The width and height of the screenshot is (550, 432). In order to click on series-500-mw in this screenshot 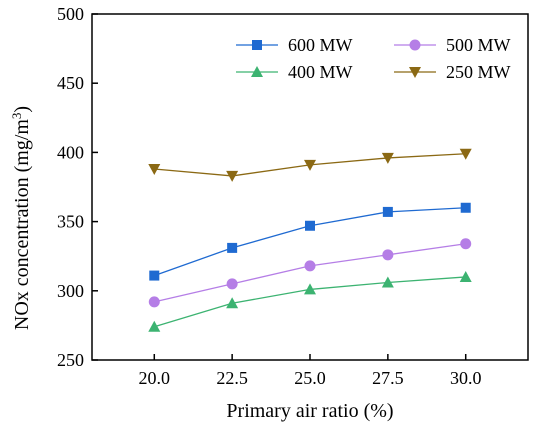, I will do `click(310, 273)`.